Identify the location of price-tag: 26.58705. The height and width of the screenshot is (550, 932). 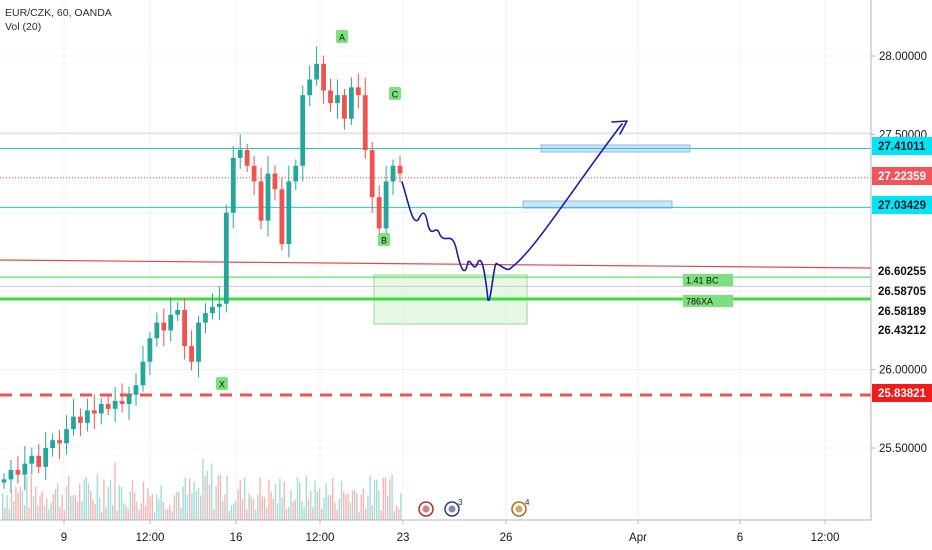
(902, 291).